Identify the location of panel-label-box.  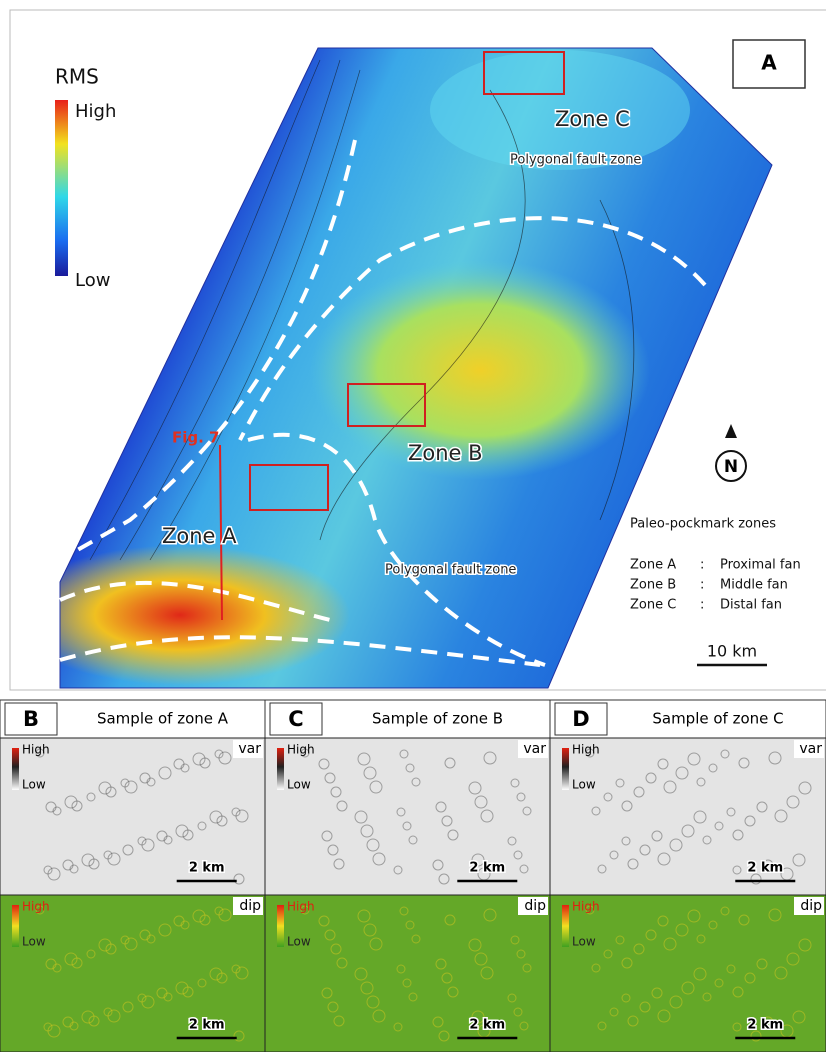
(769, 64).